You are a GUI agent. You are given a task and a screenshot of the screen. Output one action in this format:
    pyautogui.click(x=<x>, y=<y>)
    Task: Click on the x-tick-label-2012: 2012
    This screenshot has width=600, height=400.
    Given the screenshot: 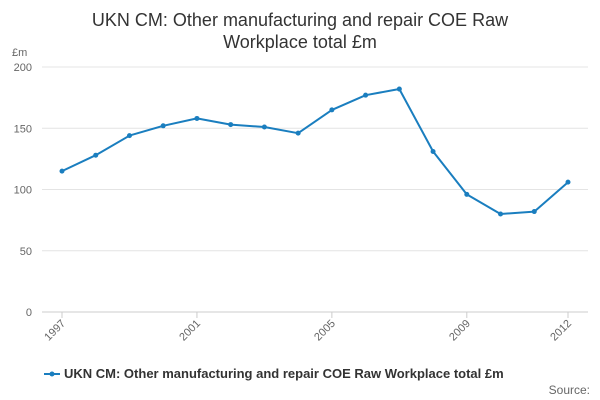 What is the action you would take?
    pyautogui.click(x=561, y=331)
    